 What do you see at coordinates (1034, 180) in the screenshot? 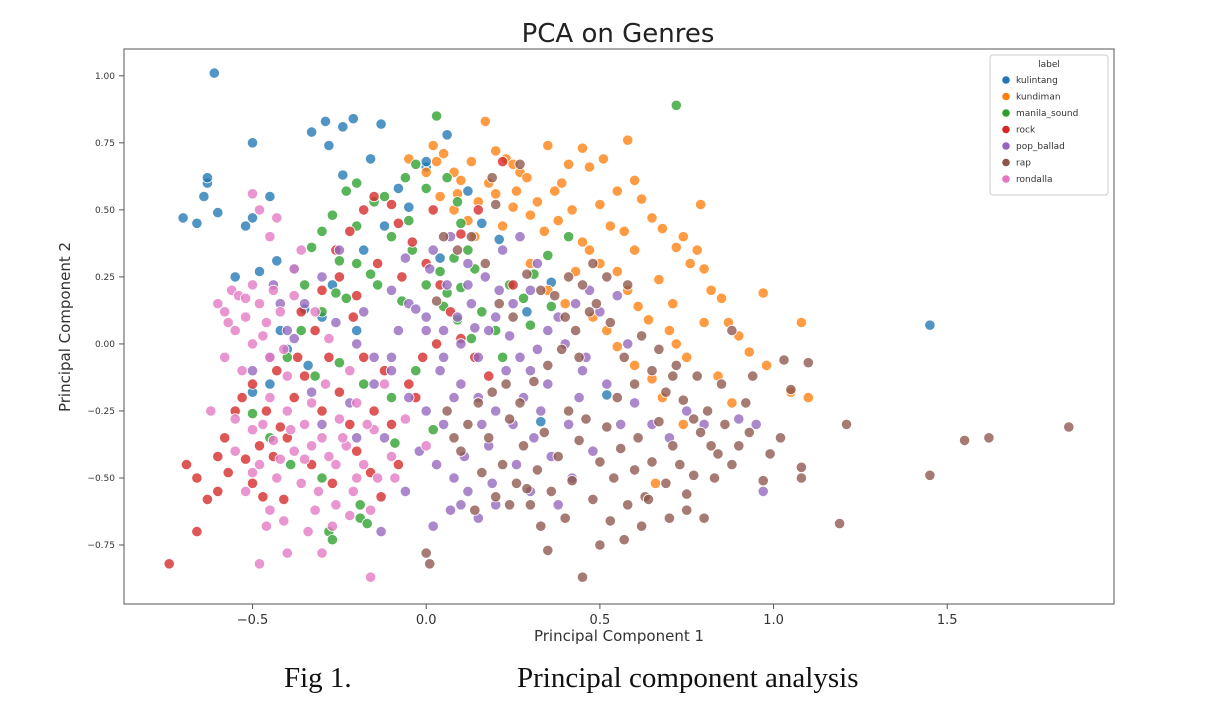
I see `legend-label-rondalla: rondalla` at bounding box center [1034, 180].